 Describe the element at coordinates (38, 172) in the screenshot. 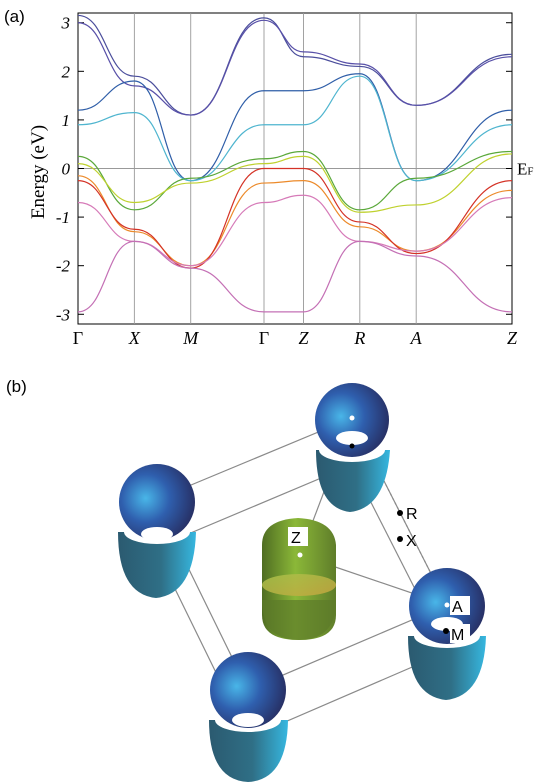

I see `y-axis-label: Energy (eV)` at that location.